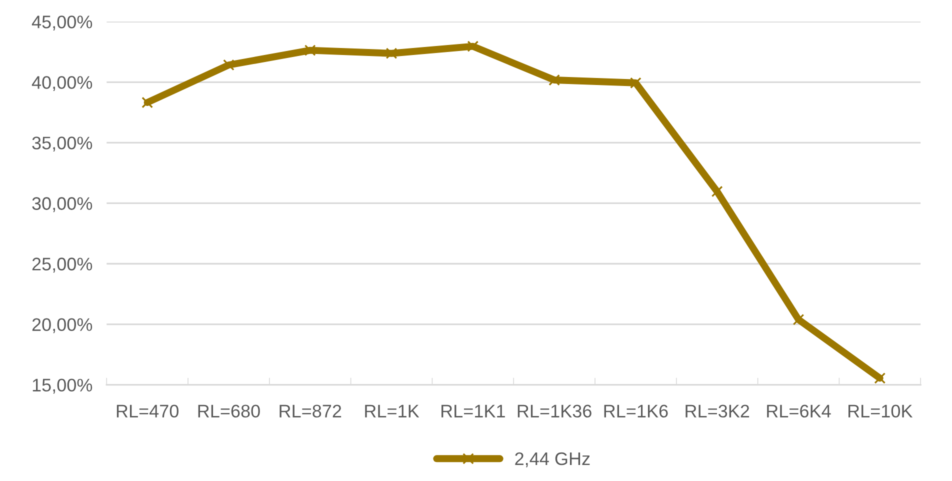  What do you see at coordinates (62, 326) in the screenshot?
I see `y-tick-label: 20,00%` at bounding box center [62, 326].